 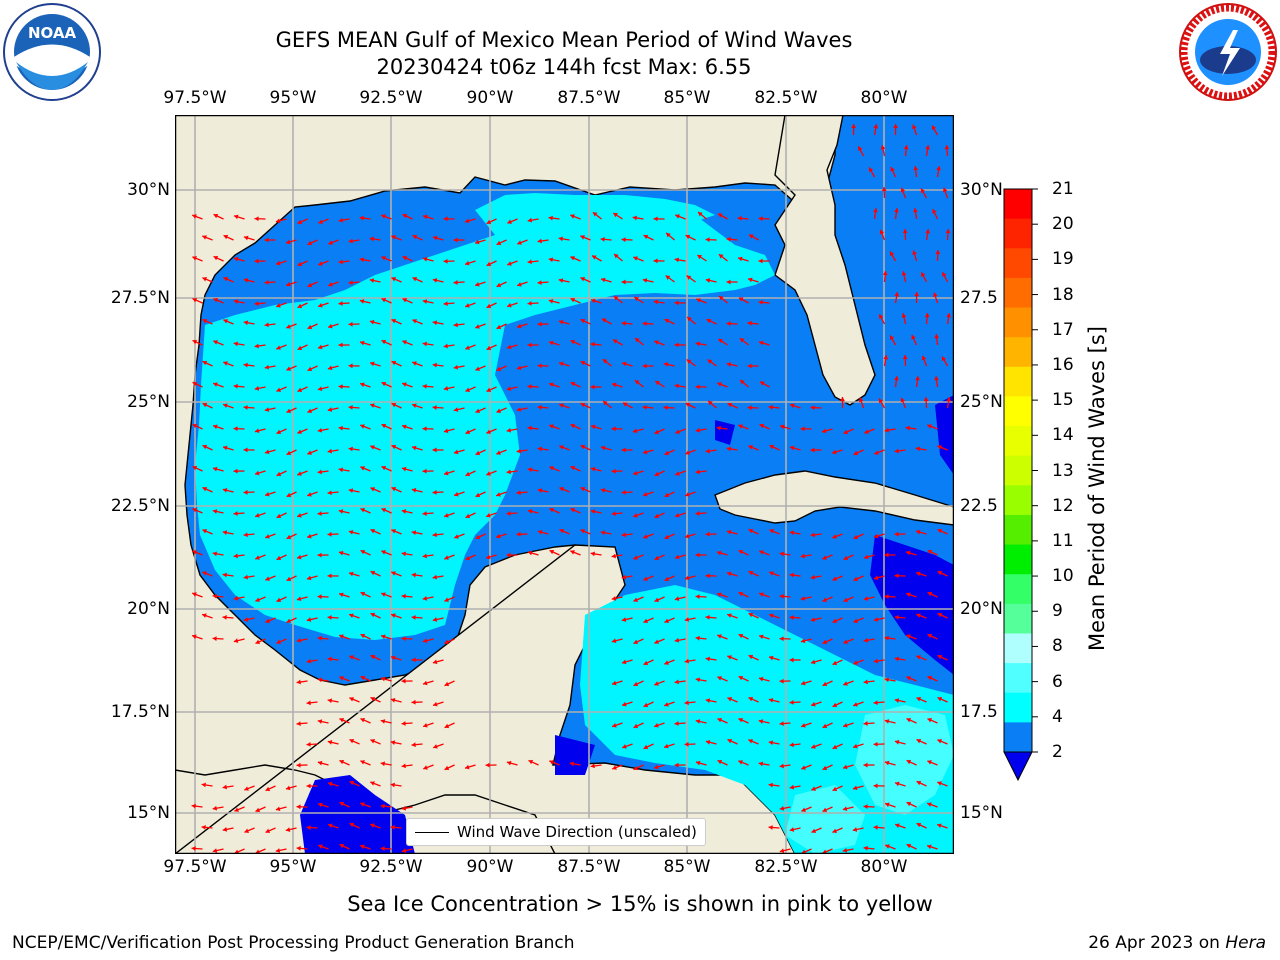 What do you see at coordinates (432, 832) in the screenshot?
I see `legend-line-swatch` at bounding box center [432, 832].